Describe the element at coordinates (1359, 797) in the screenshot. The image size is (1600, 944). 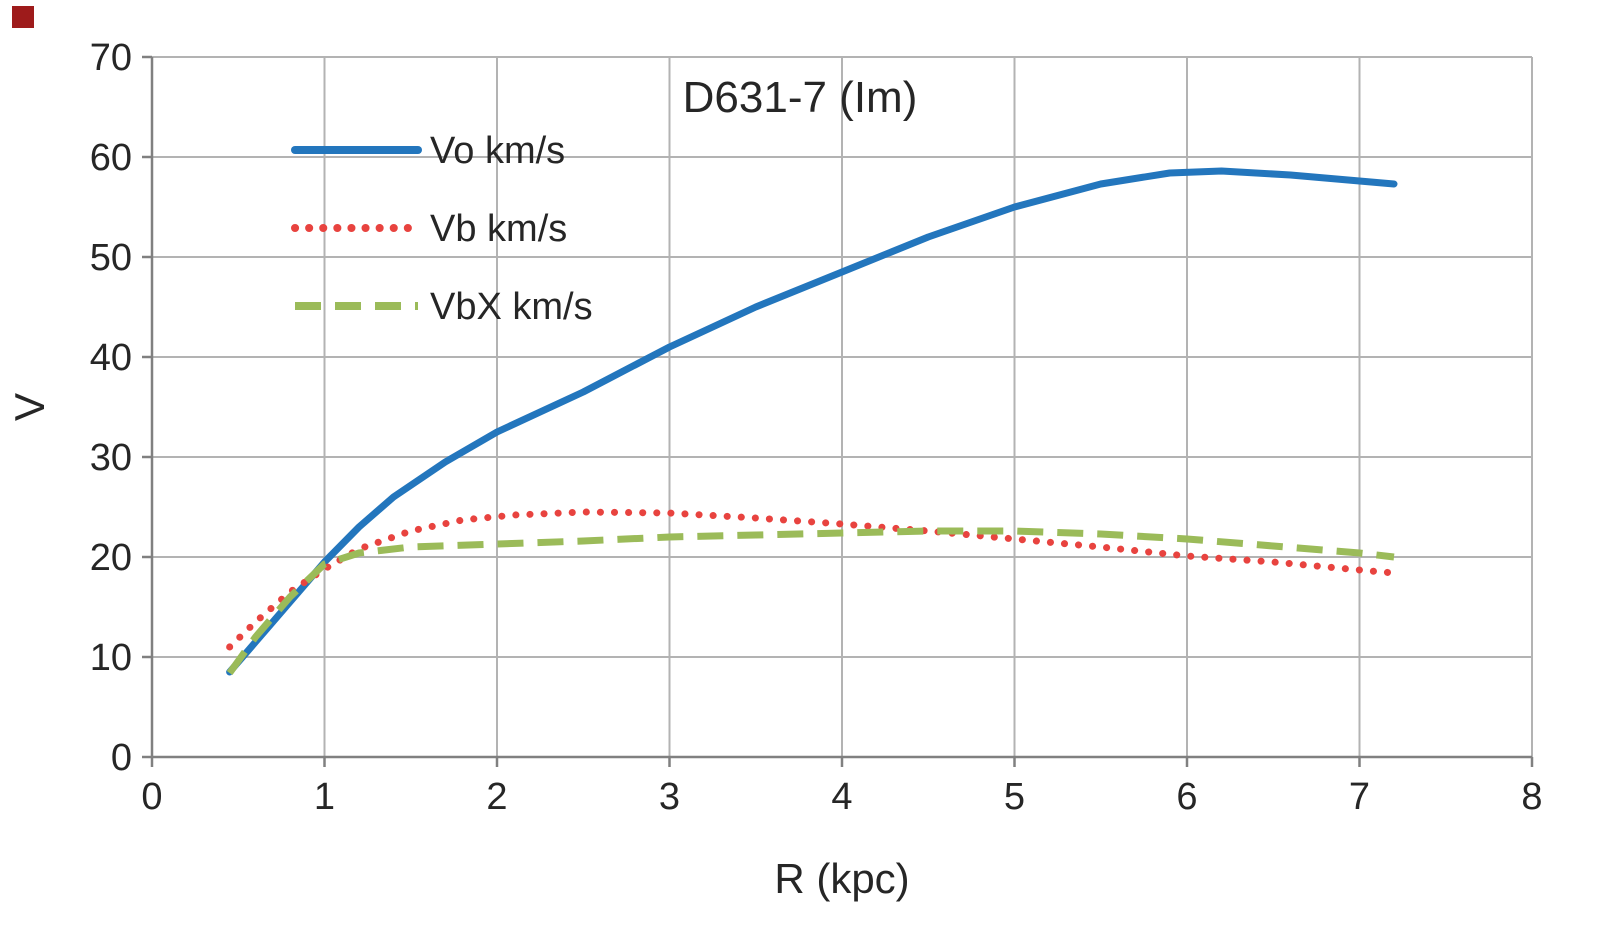
I see `x-tick-label: 7` at that location.